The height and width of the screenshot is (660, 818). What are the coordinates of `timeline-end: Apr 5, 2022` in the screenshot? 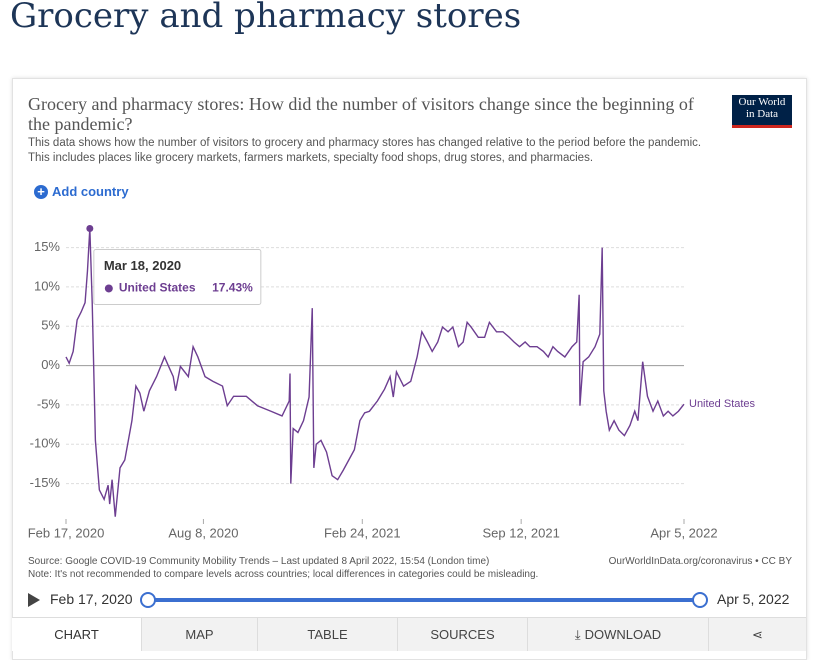 It's located at (753, 599).